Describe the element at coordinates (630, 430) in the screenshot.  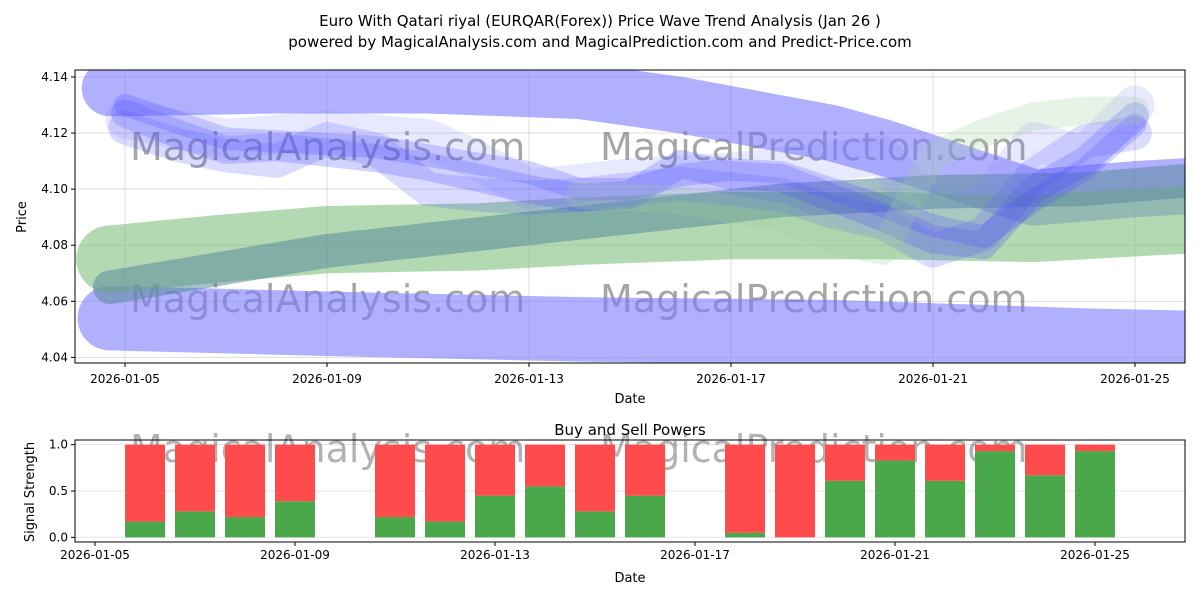
I see `bar-chart-title: Buy and Sell Powers` at that location.